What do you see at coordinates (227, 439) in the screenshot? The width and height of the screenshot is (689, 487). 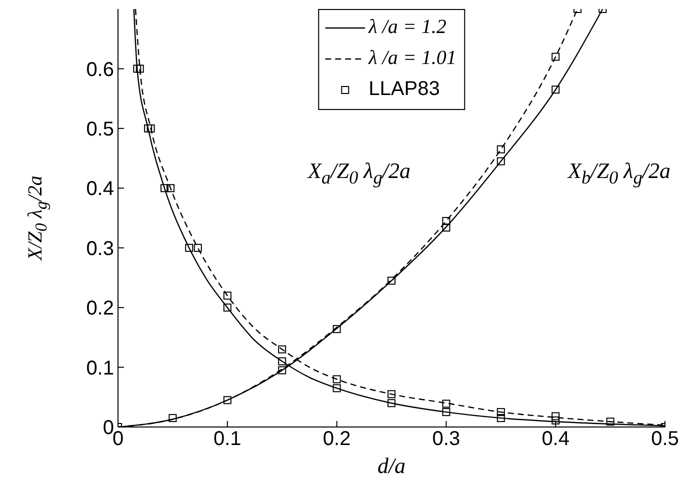 I see `x-tick-label: 0.1` at bounding box center [227, 439].